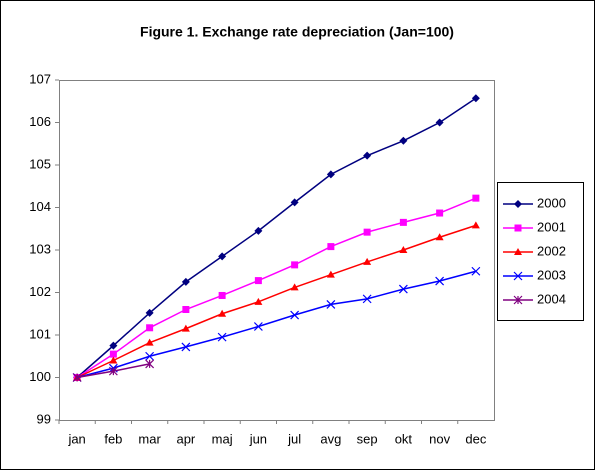  What do you see at coordinates (551, 298) in the screenshot?
I see `legend-label: 2004` at bounding box center [551, 298].